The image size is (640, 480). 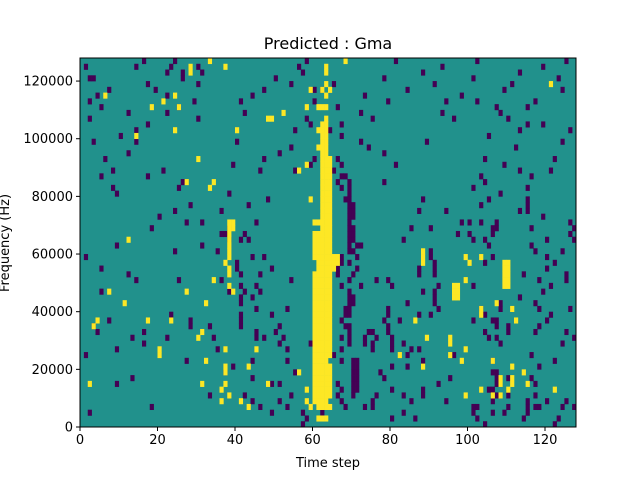 I want to click on y-axis-ticks: 0 20000 40000 60000 80000 100000 120000, so click(x=51, y=255).